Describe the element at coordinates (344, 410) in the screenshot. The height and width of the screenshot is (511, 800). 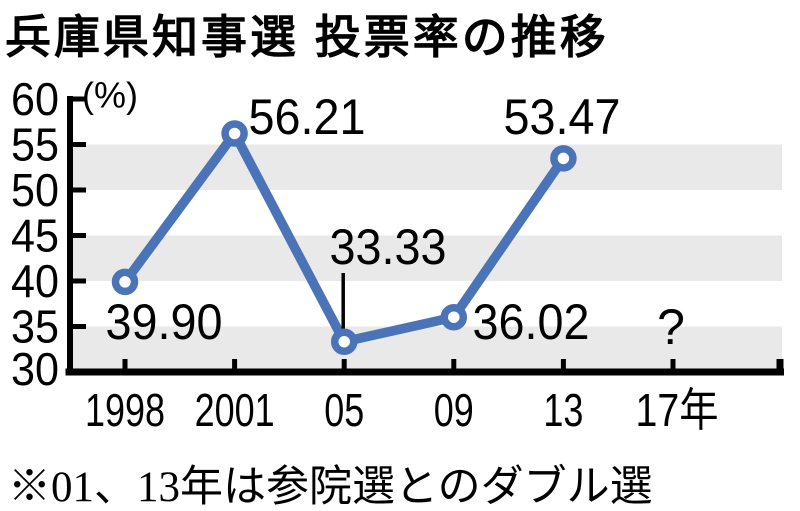
I see `x-axis-label: 05` at that location.